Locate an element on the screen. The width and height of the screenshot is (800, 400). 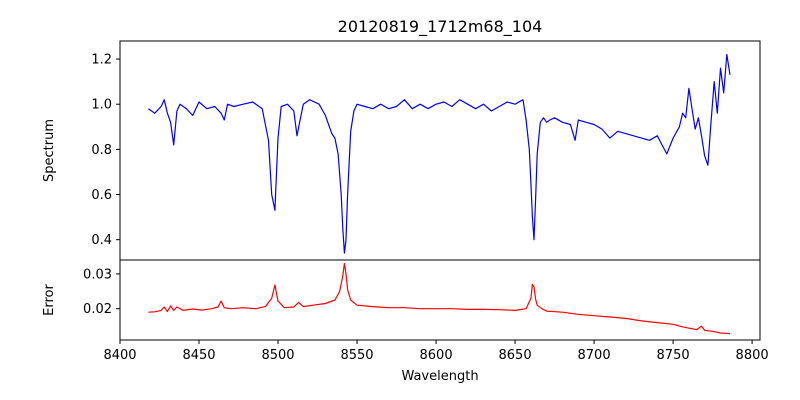
x-axis-label: Wavelength is located at coordinates (439, 376).